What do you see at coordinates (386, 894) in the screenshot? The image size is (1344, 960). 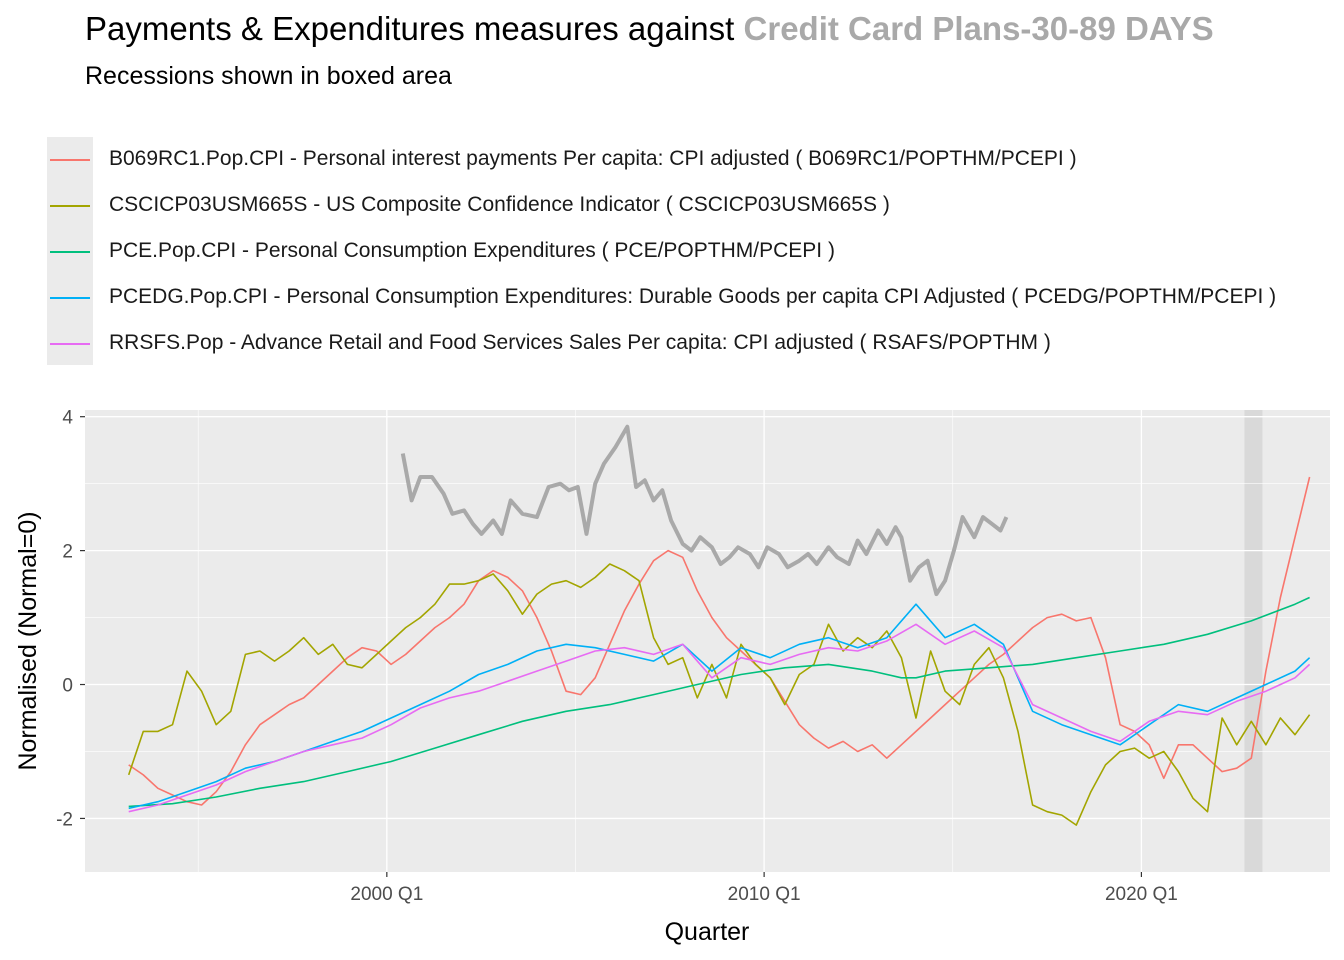 I see `x-tick-label: 2000 Q1` at bounding box center [386, 894].